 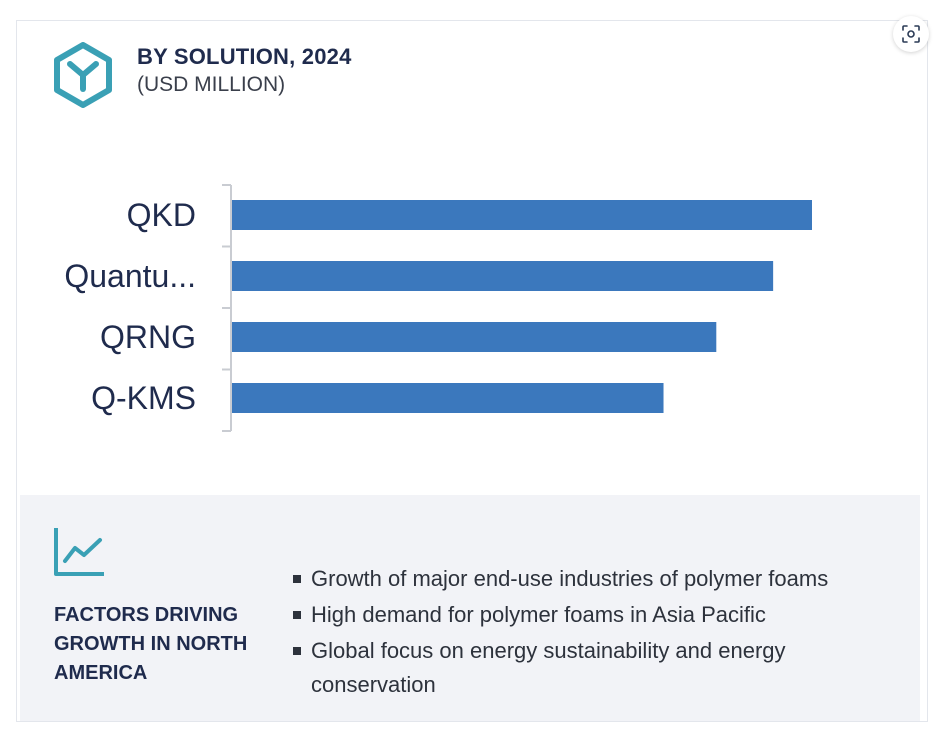 I want to click on screenshot-scan-icon, so click(x=911, y=34).